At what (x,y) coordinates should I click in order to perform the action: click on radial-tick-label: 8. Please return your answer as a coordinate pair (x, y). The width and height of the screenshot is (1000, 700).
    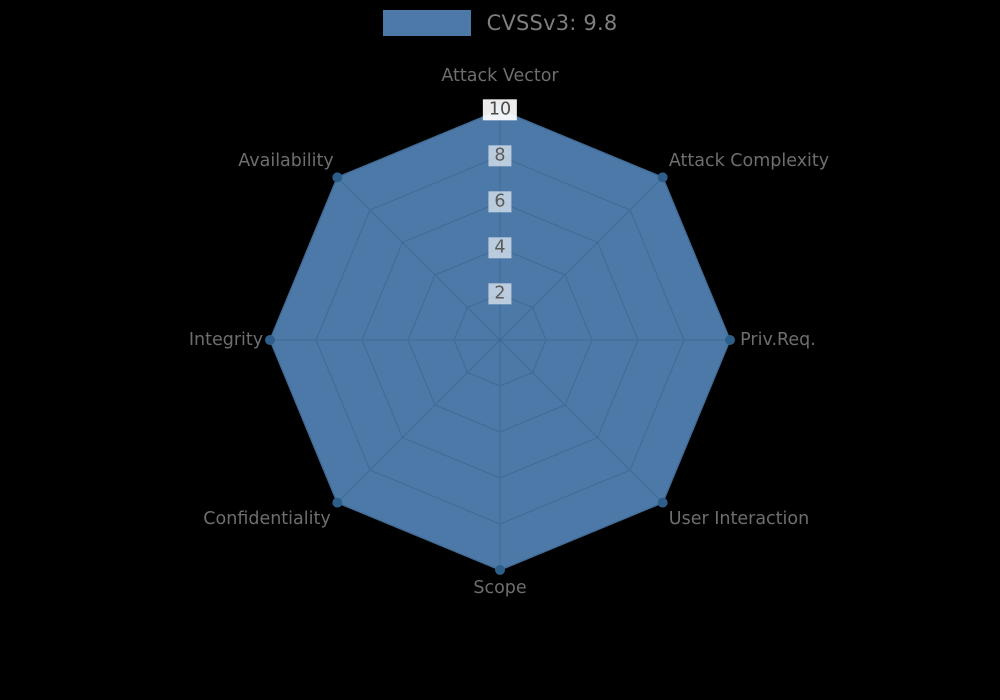
    Looking at the image, I should click on (500, 156).